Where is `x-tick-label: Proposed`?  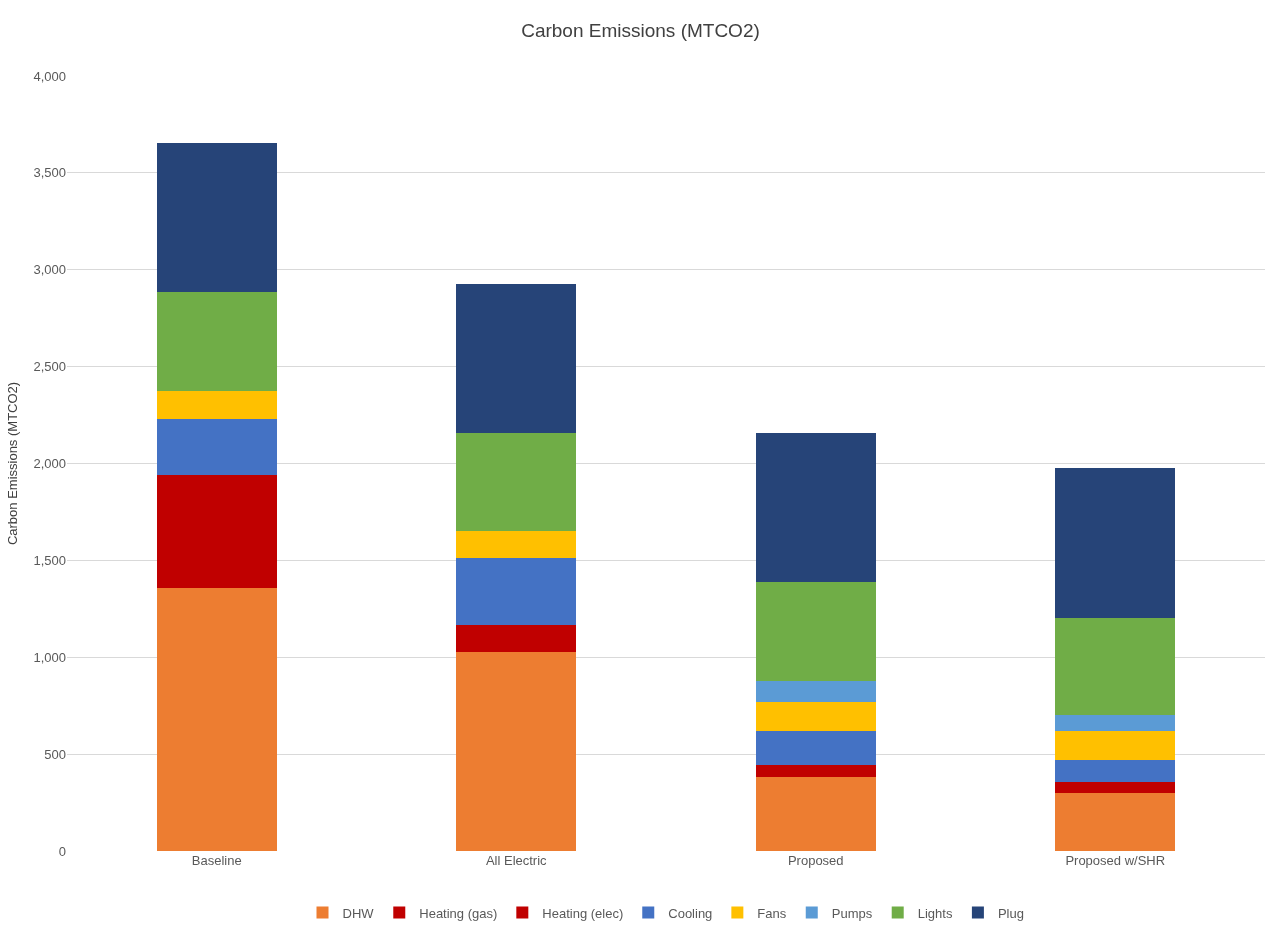 x-tick-label: Proposed is located at coordinates (815, 860).